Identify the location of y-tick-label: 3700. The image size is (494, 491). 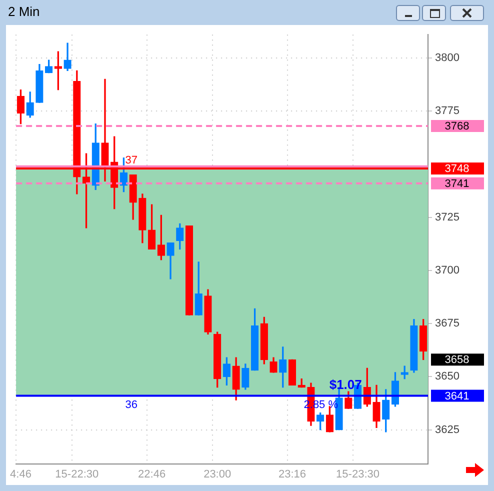
(447, 270).